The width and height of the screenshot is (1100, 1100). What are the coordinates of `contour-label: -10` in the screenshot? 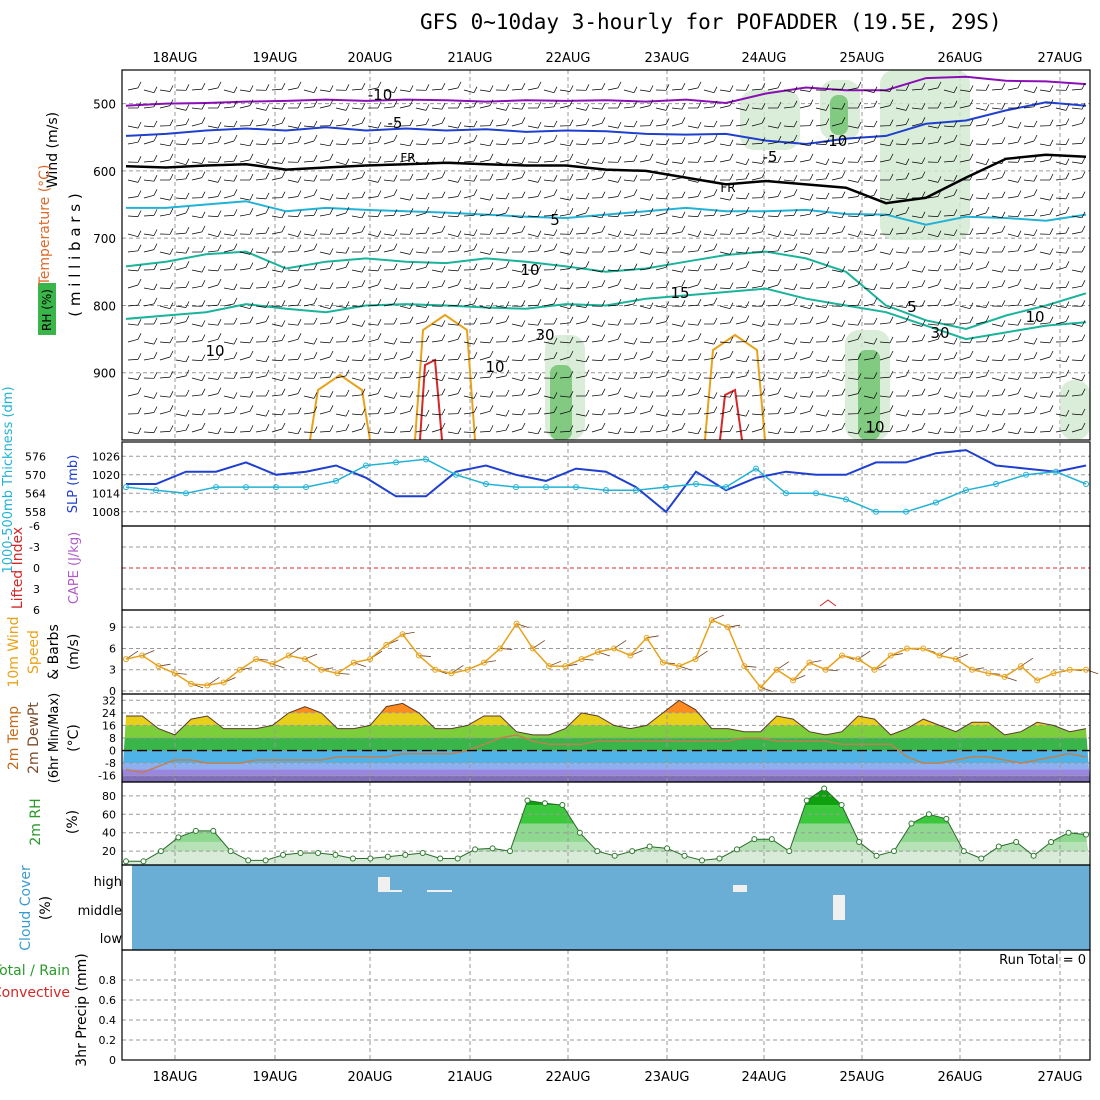 It's located at (380, 95).